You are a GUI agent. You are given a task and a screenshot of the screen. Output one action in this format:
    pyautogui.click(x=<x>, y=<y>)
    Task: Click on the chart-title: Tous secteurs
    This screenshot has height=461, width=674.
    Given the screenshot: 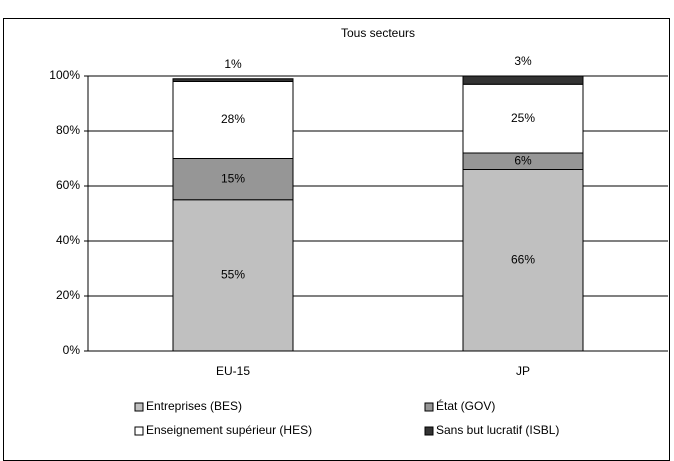 What is the action you would take?
    pyautogui.click(x=378, y=33)
    